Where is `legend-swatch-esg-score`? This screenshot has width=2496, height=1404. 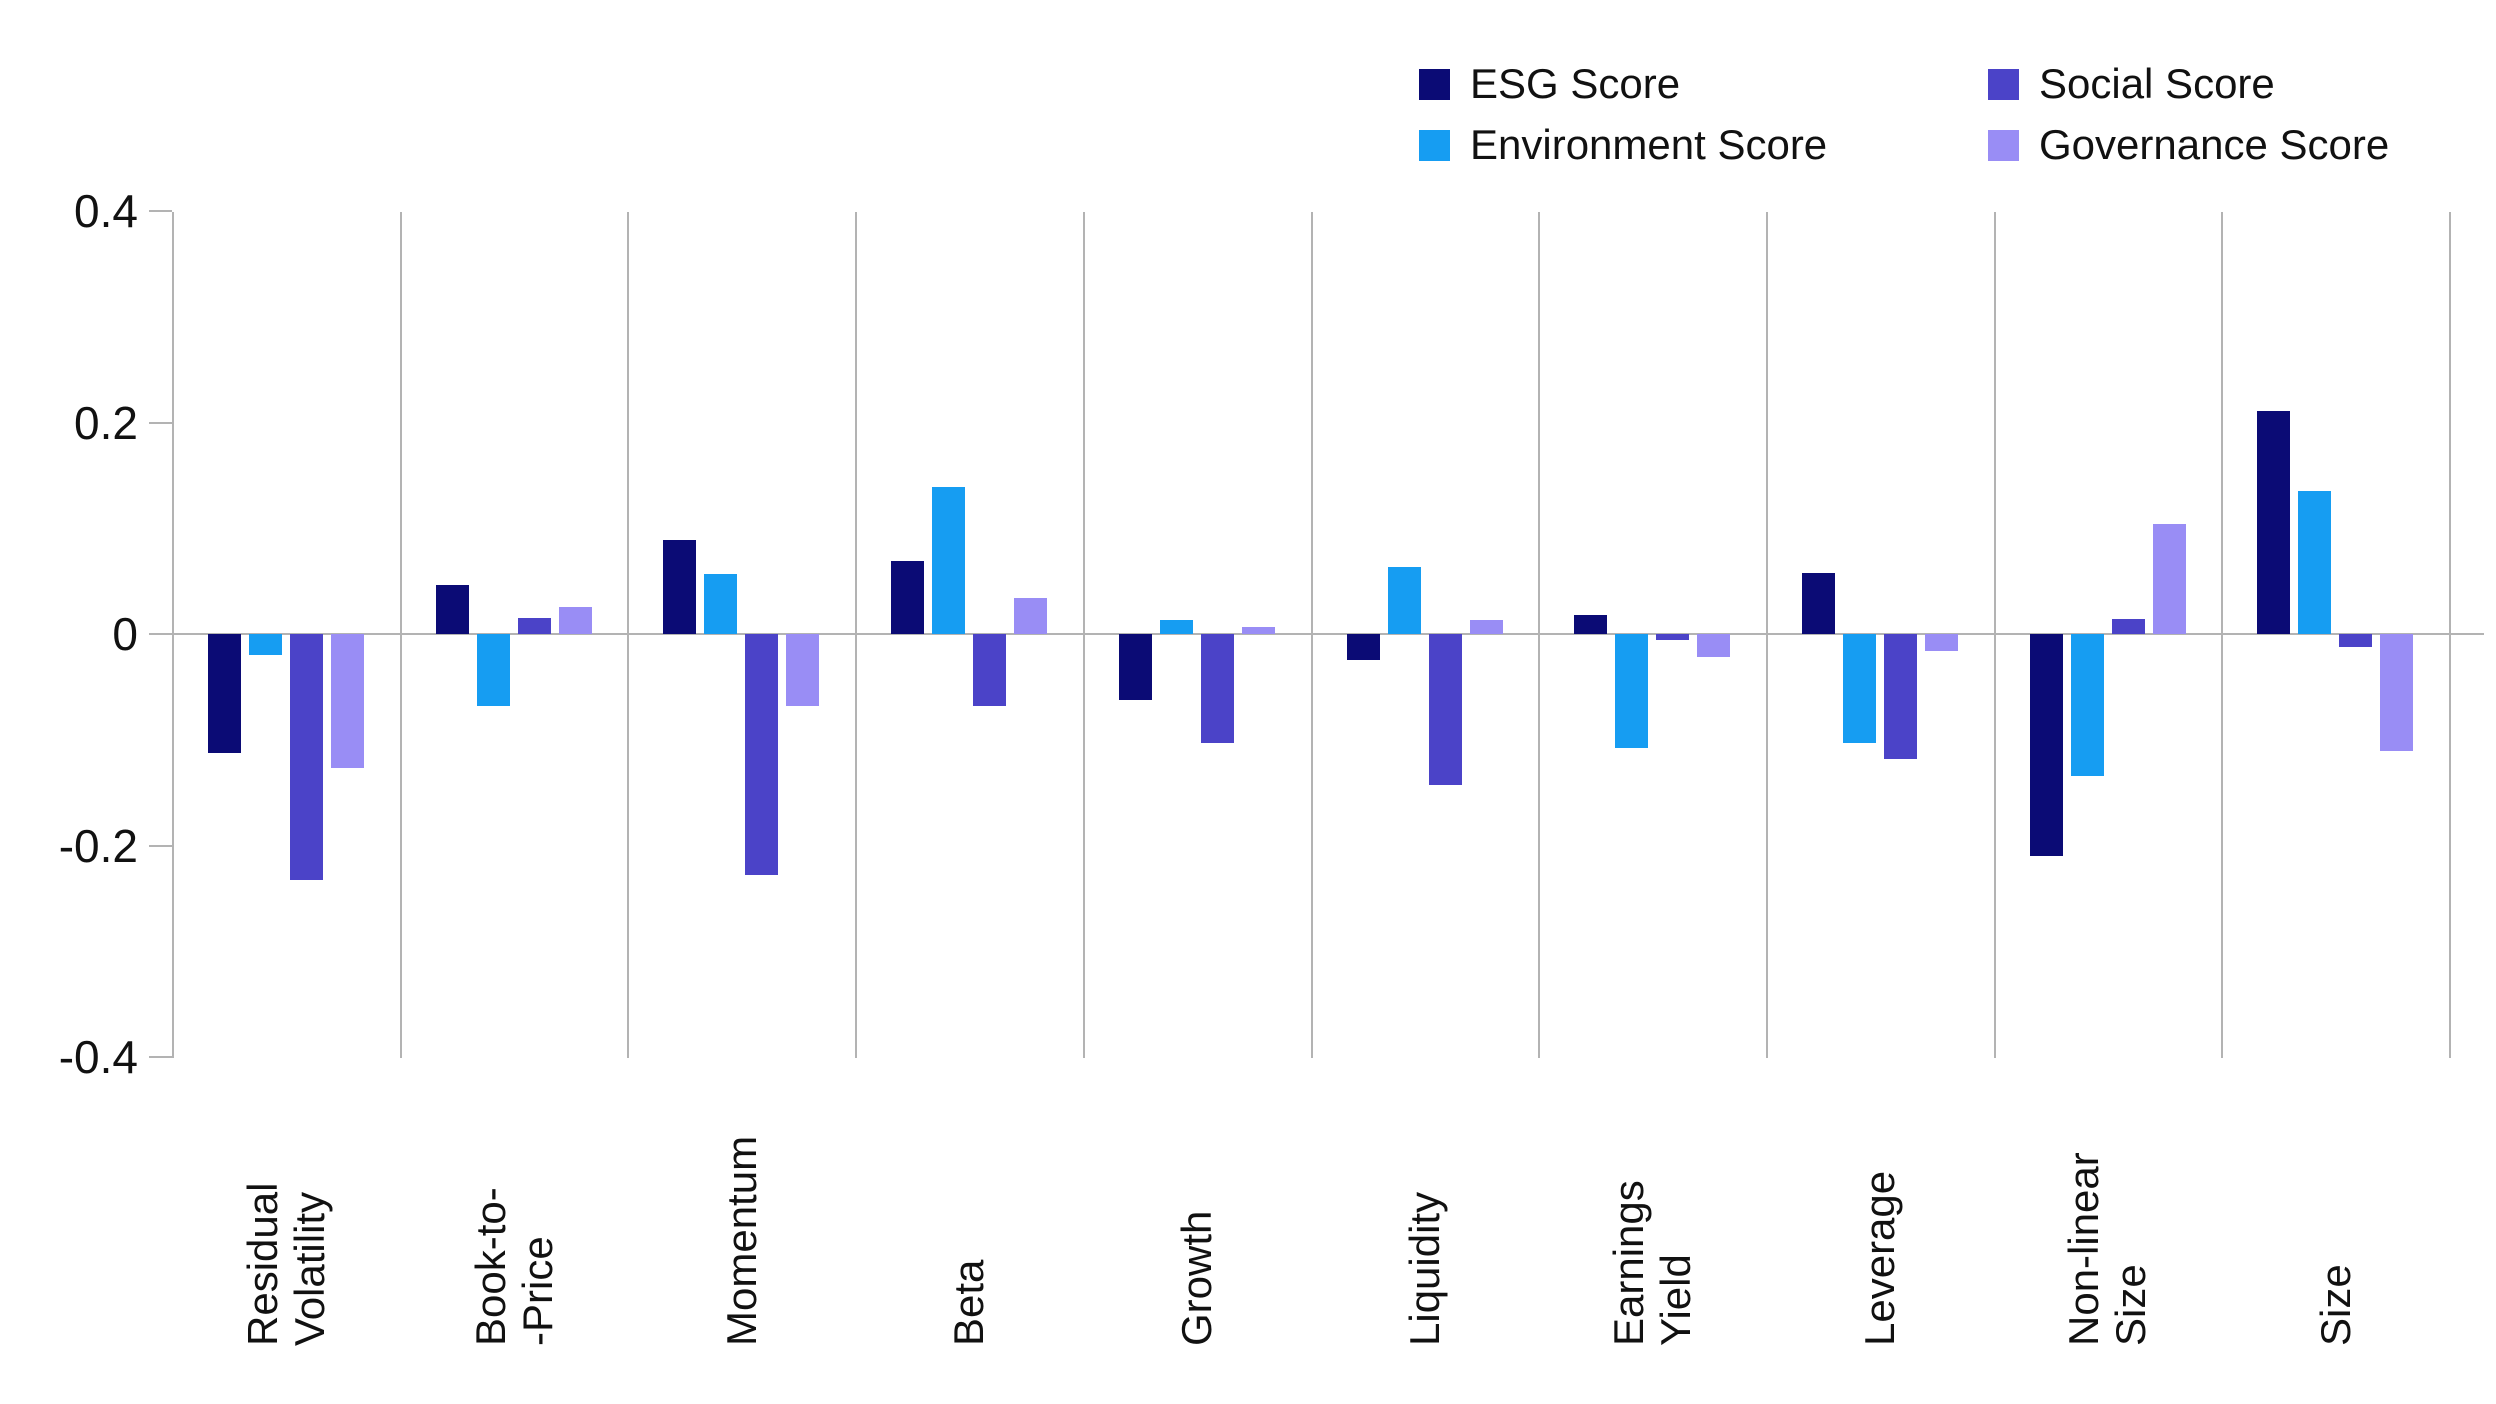
legend-swatch-esg-score is located at coordinates (1434, 84).